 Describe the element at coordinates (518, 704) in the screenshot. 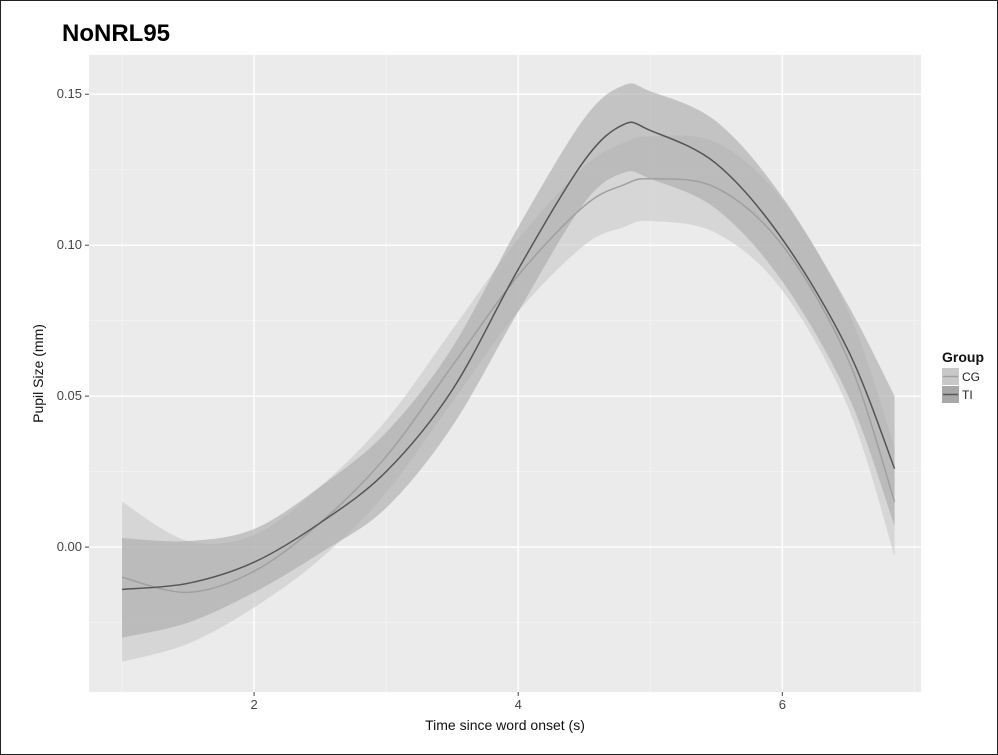

I see `x-tick-label: 4` at that location.